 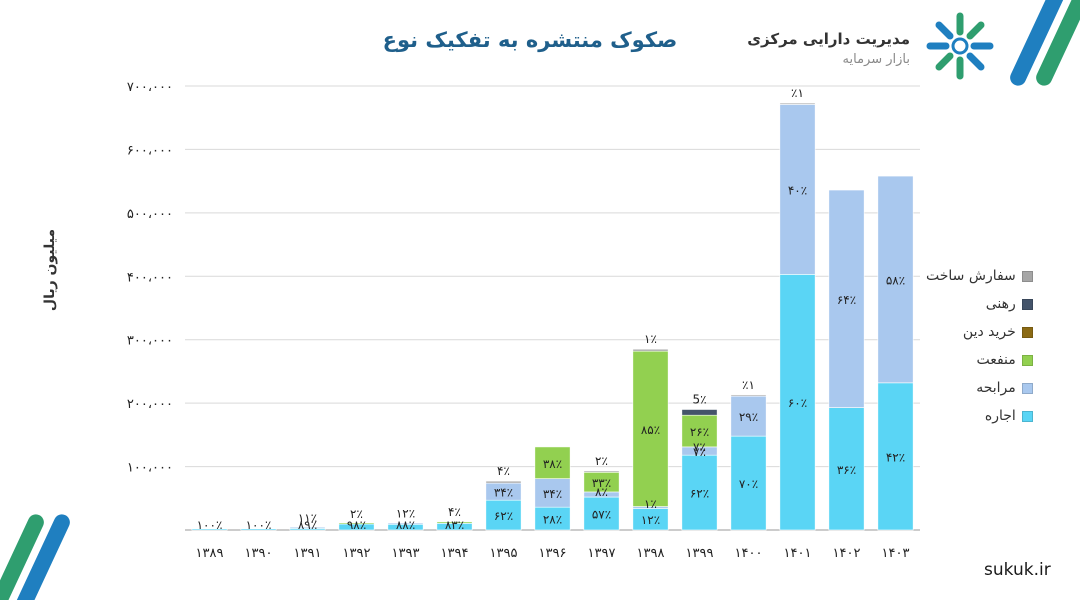 I want to click on extra-label: ۱٪, so click(x=650, y=504).